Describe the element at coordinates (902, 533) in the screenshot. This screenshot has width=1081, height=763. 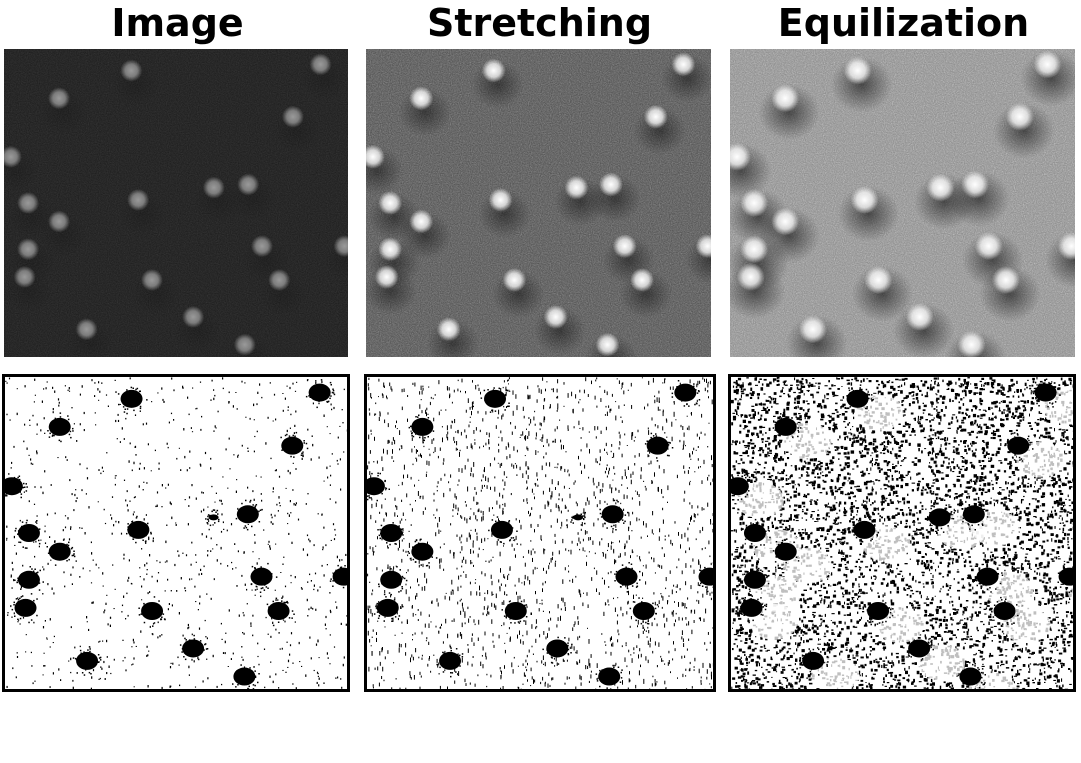
I see `equalized-threshold-panel` at that location.